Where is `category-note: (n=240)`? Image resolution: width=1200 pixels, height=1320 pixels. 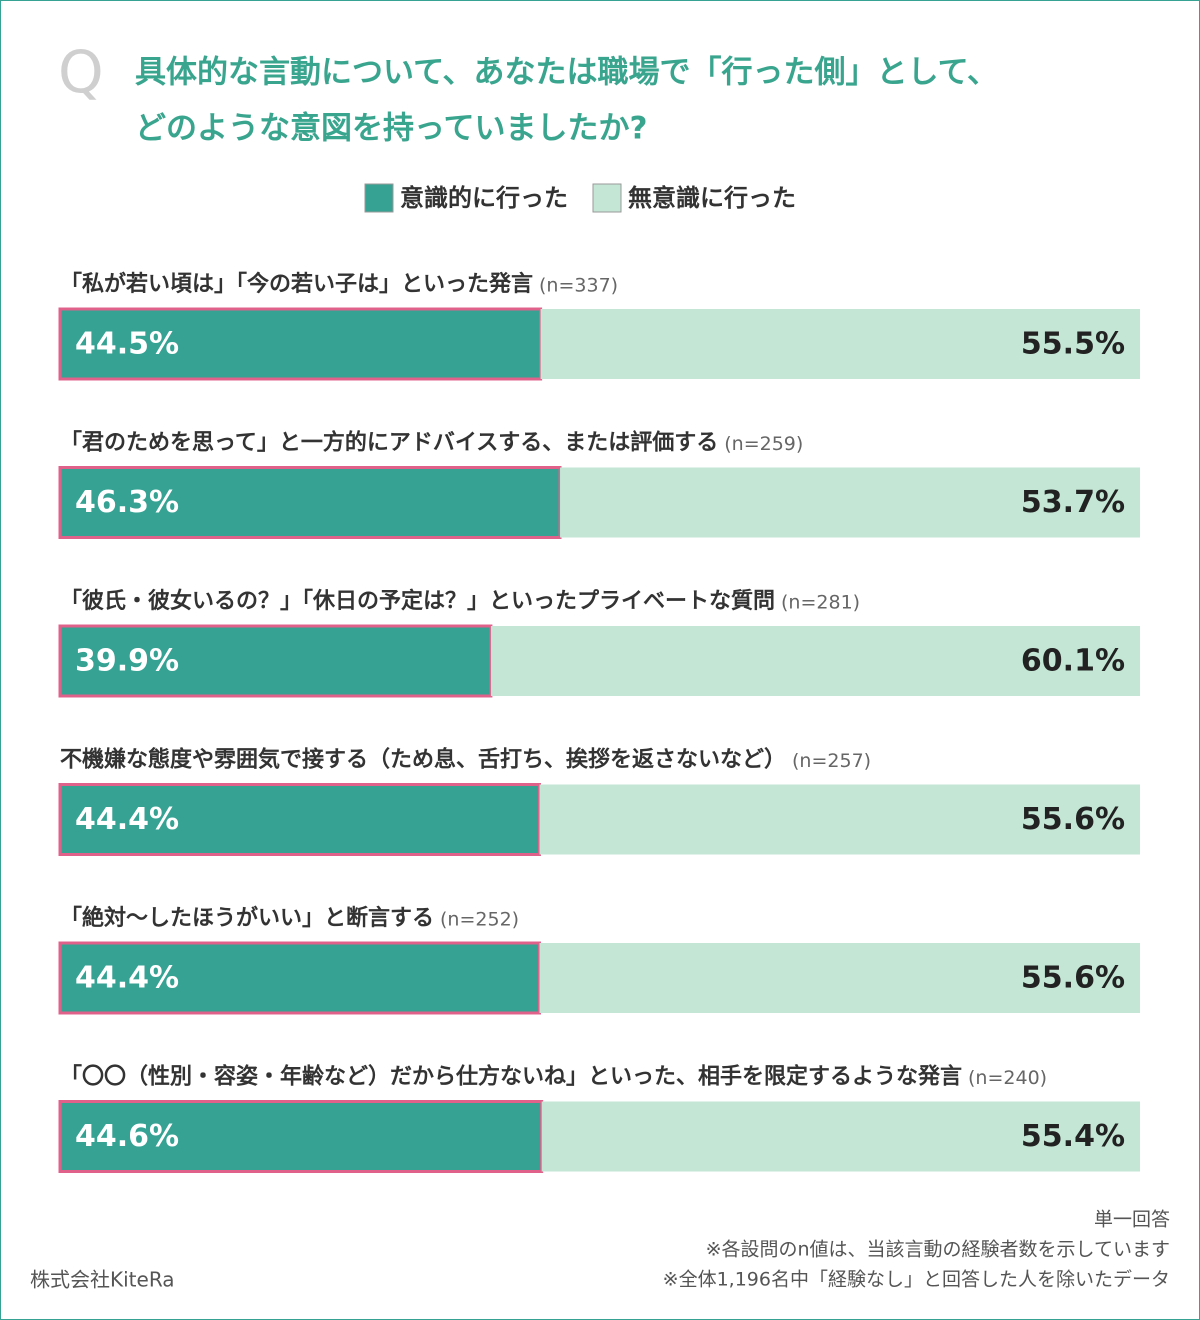
category-note: (n=240) is located at coordinates (1007, 1078).